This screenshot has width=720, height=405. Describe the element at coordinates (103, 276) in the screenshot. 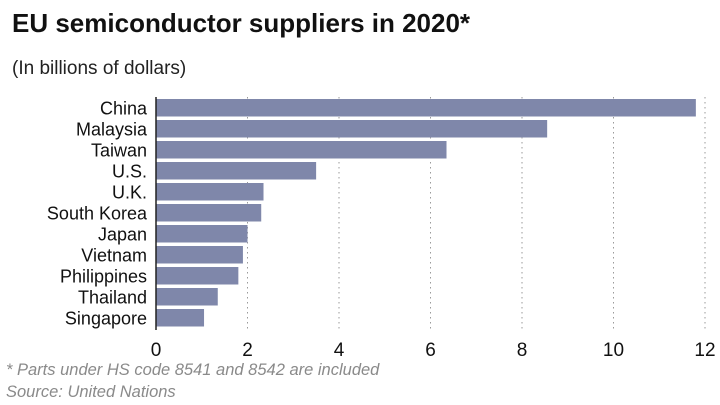

I see `category-label: Philippines` at that location.